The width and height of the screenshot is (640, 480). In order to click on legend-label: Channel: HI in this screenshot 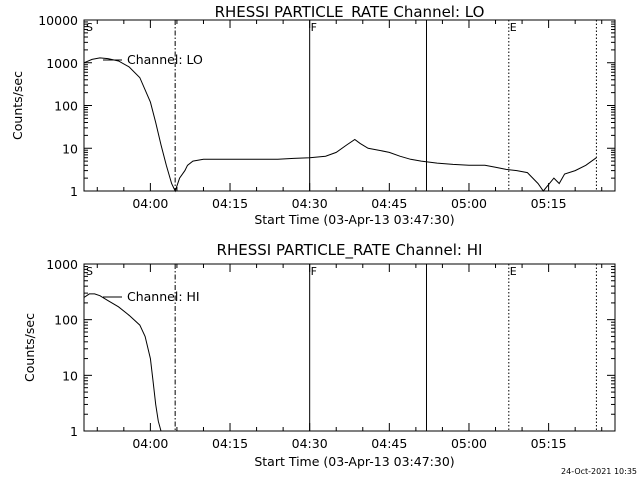, I will do `click(163, 296)`.